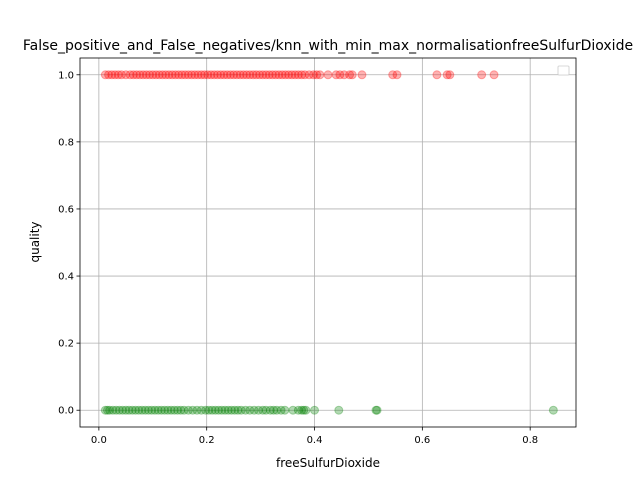 The image size is (640, 480). Describe the element at coordinates (66, 411) in the screenshot. I see `y-tick-label: 0.0` at that location.